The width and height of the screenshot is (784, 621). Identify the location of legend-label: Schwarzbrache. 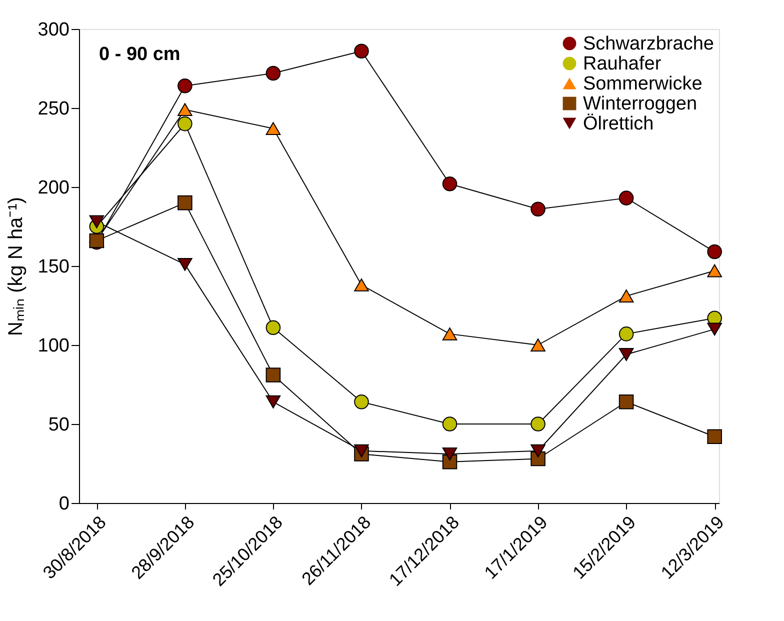
(648, 44).